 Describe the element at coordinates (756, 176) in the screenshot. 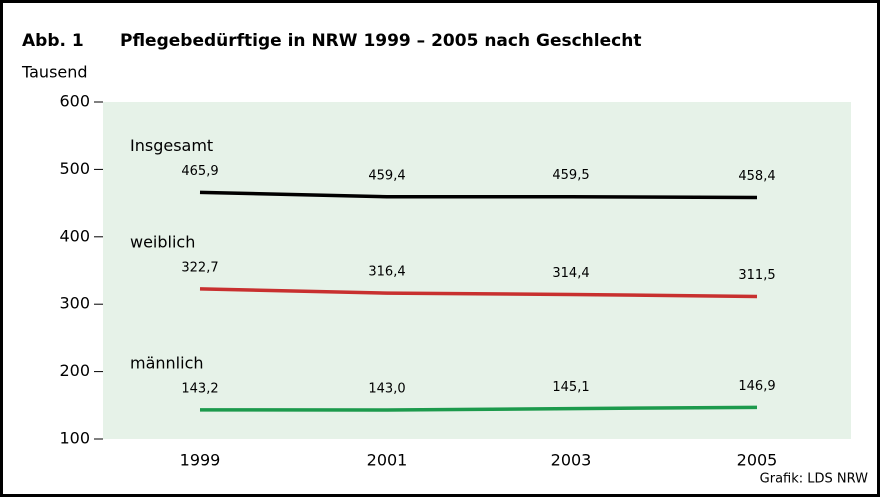

I see `value-label: 458,4` at that location.